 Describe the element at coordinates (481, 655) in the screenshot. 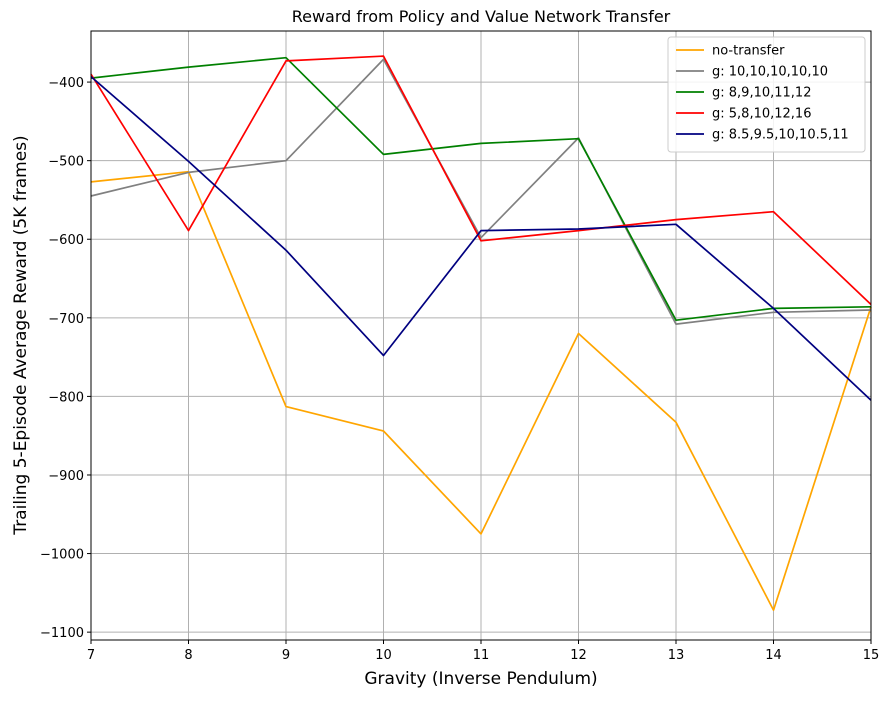

I see `x-tick-label: 11` at that location.